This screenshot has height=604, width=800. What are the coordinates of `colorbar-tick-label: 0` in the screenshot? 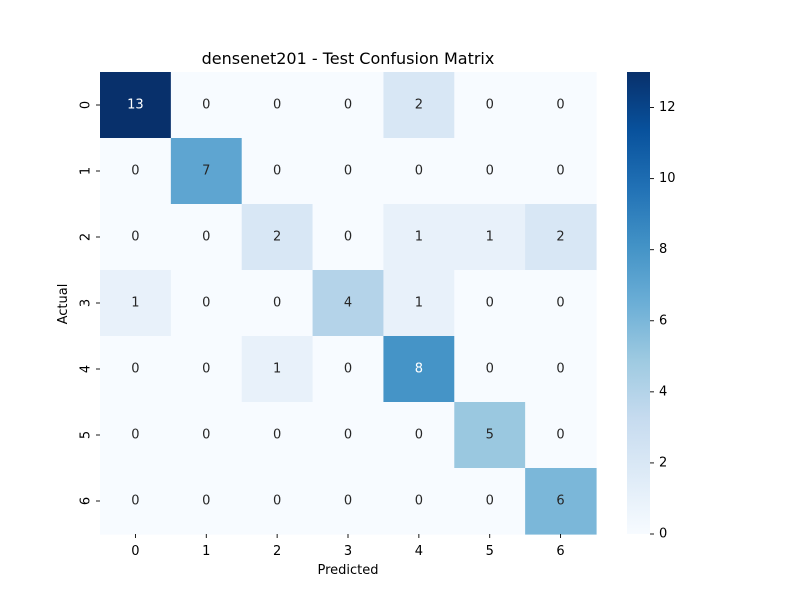 It's located at (663, 534).